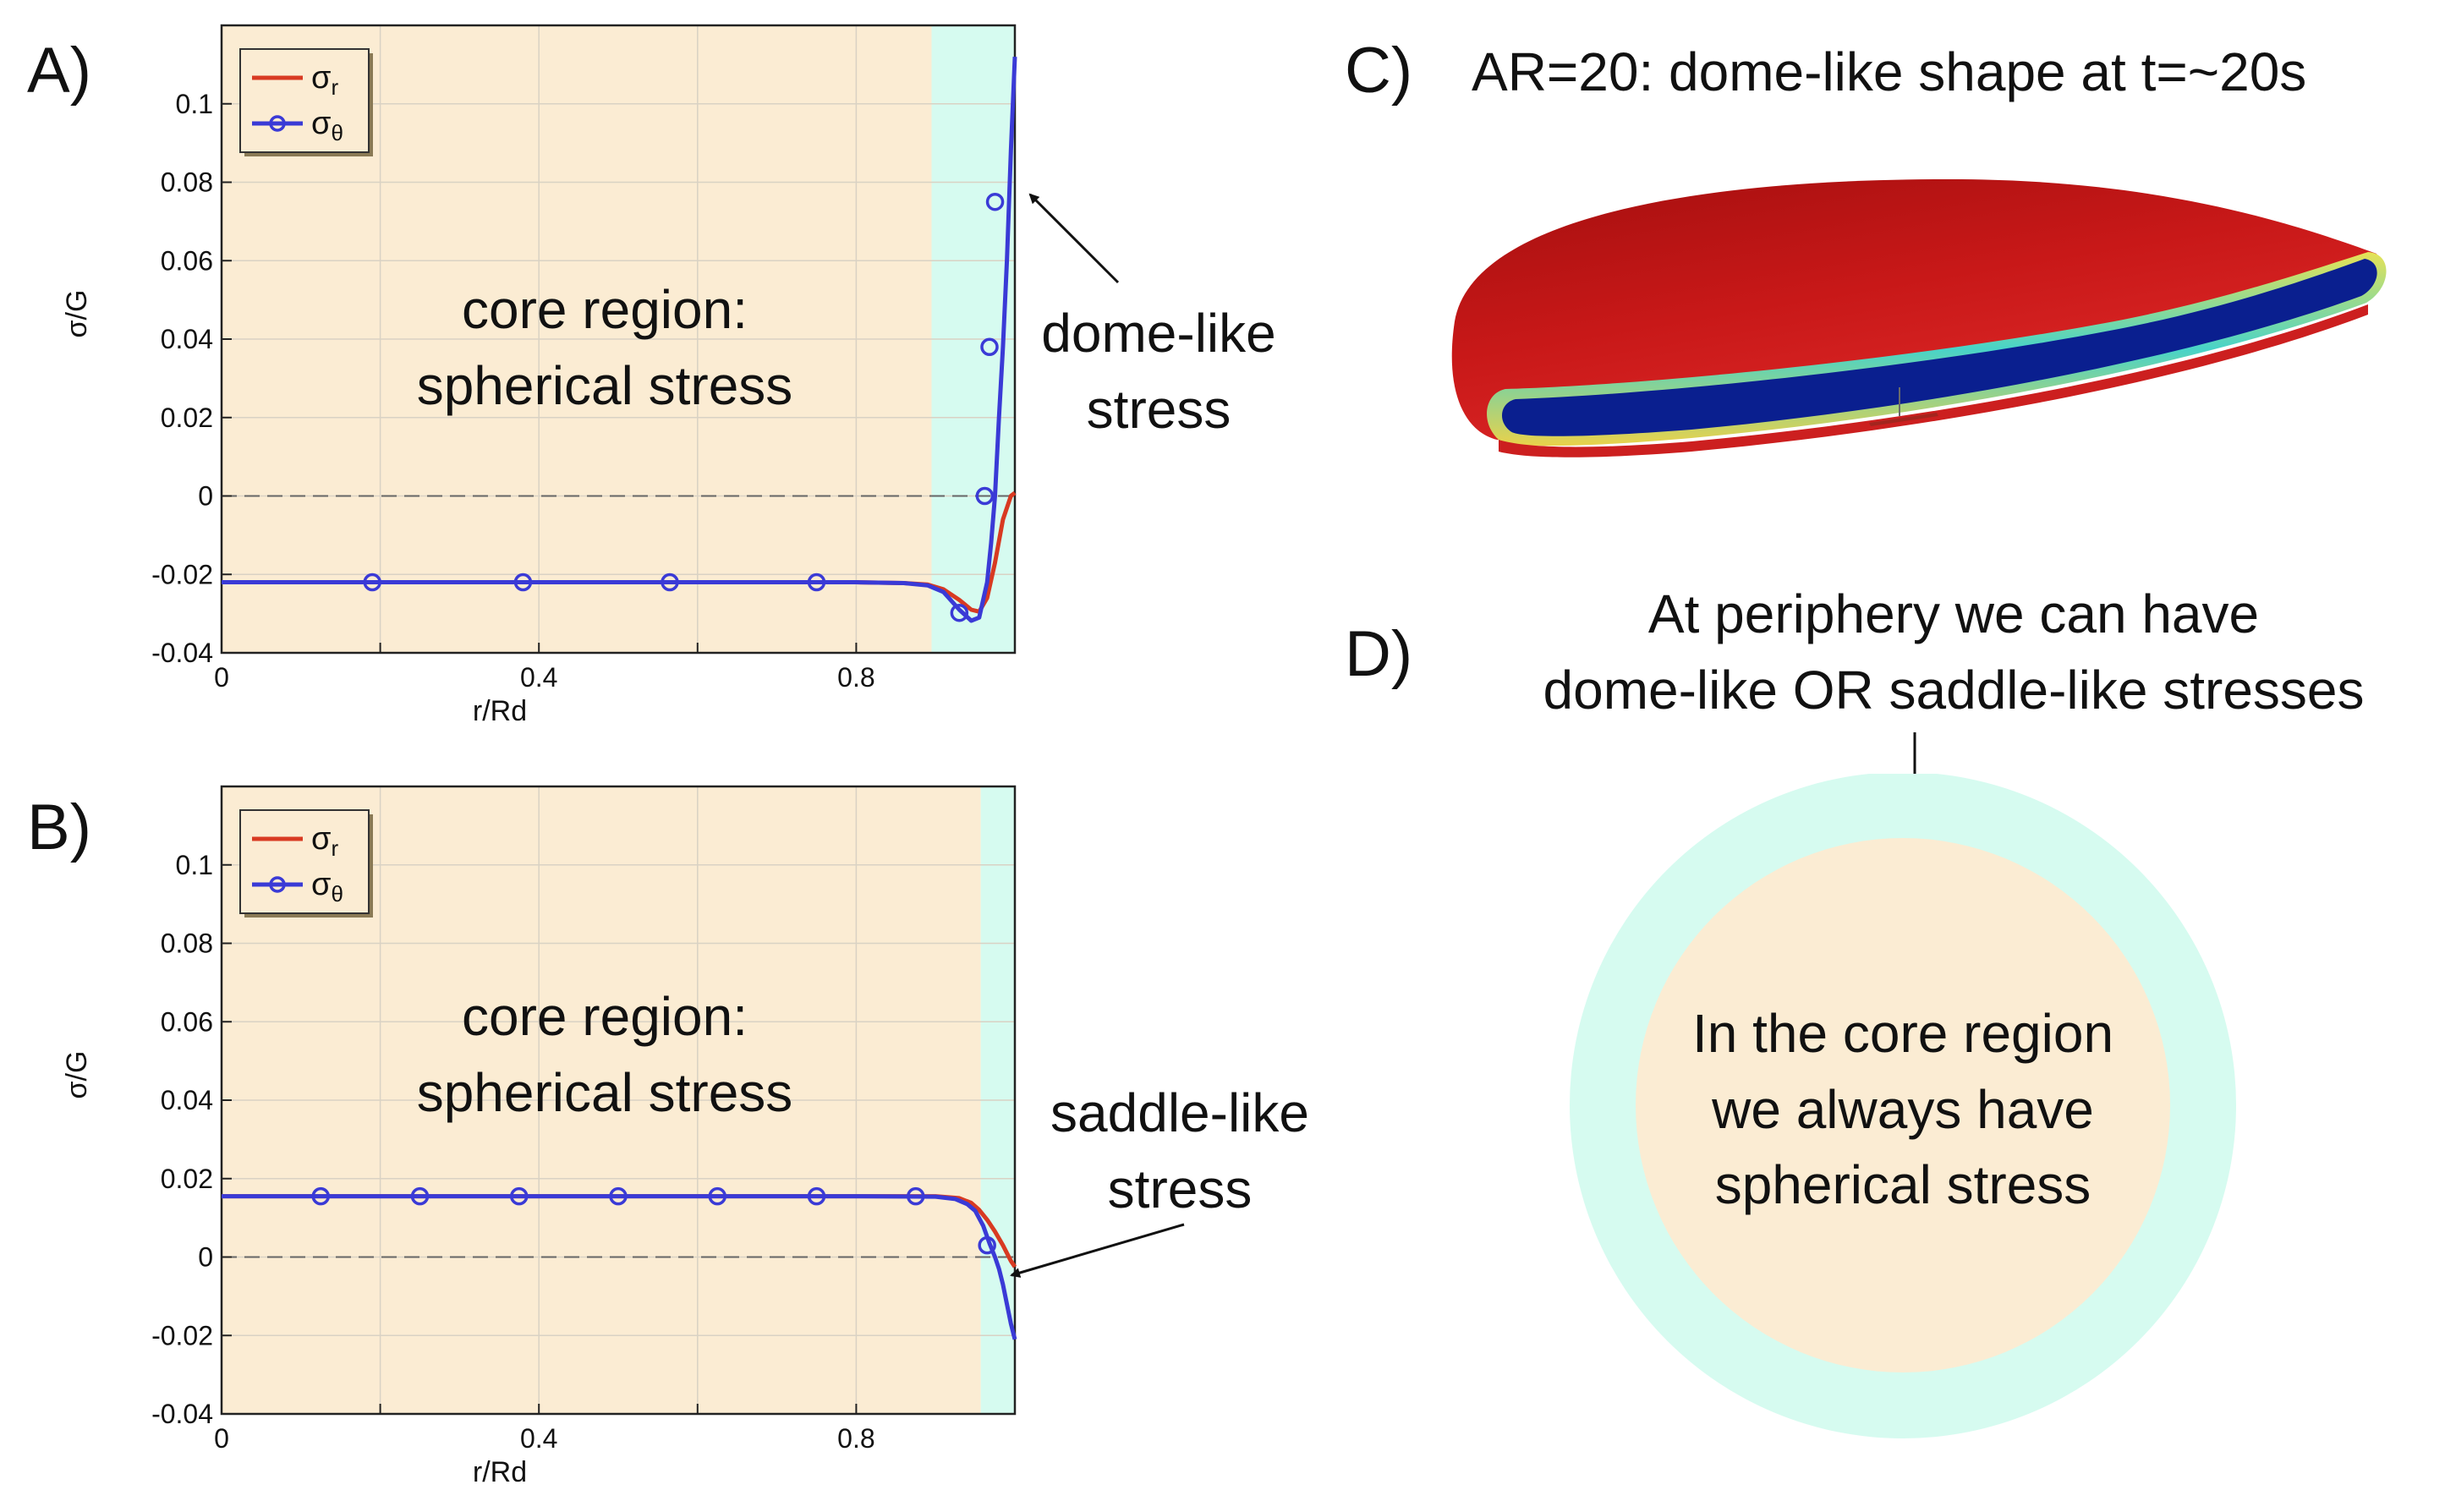 The height and width of the screenshot is (1512, 2456). What do you see at coordinates (1939, 347) in the screenshot?
I see `dome-rim-core` at bounding box center [1939, 347].